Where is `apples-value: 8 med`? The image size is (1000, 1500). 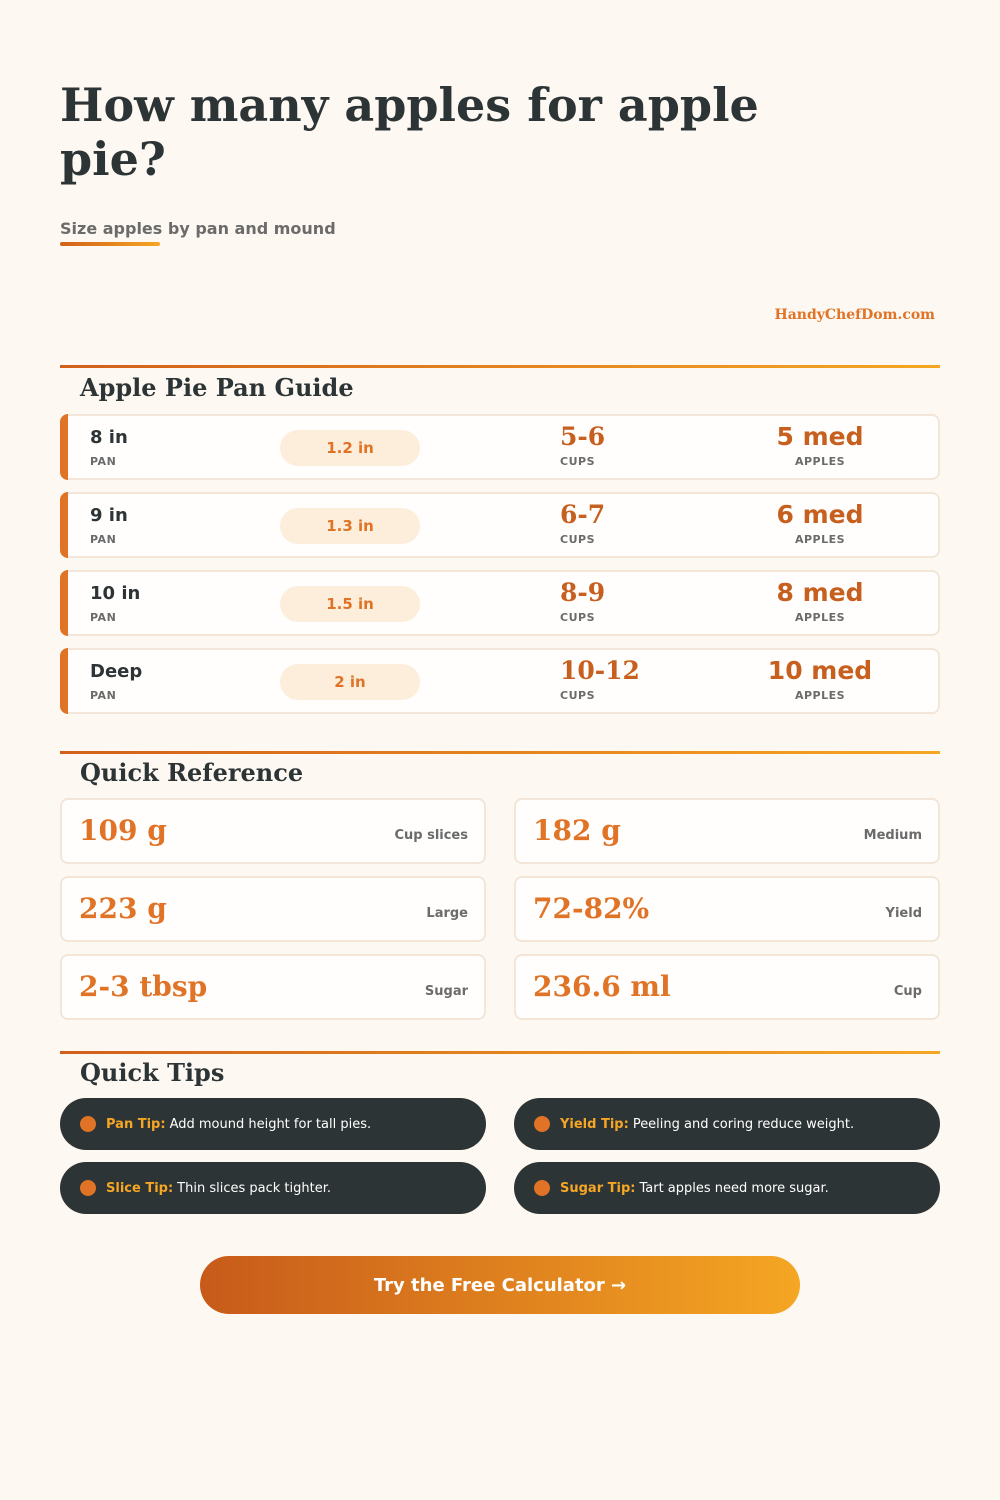 apples-value: 8 med is located at coordinates (820, 592).